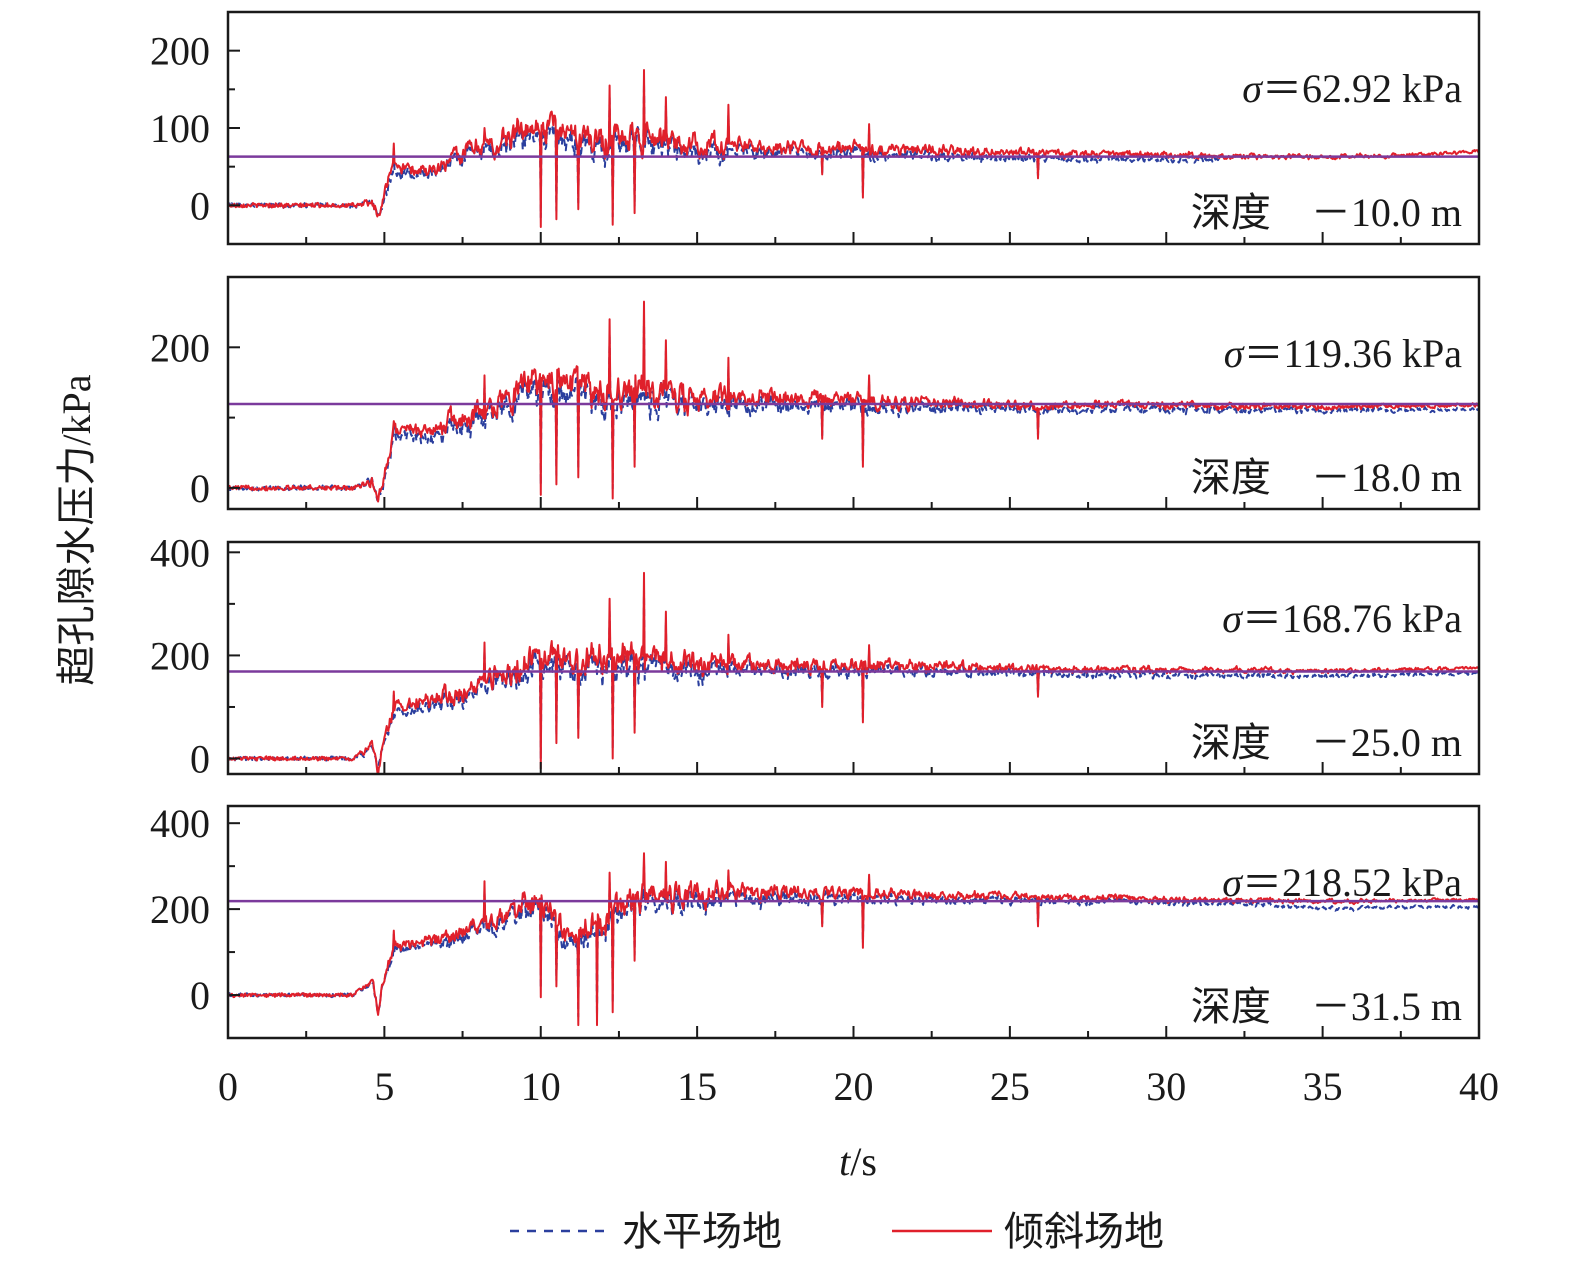  I want to click on panel-4-horizontal-line, so click(853, 939).